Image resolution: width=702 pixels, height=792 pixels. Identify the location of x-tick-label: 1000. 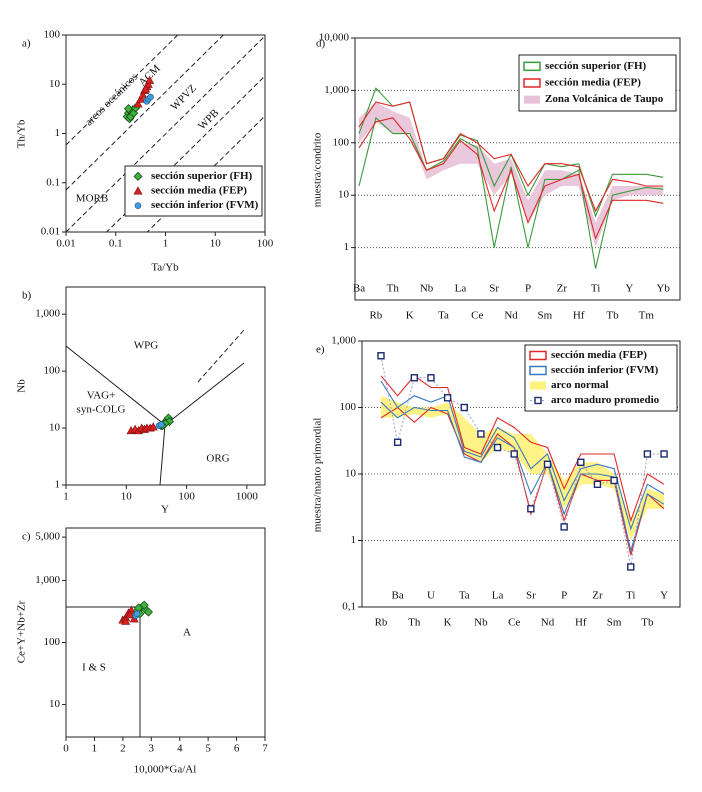
(247, 497).